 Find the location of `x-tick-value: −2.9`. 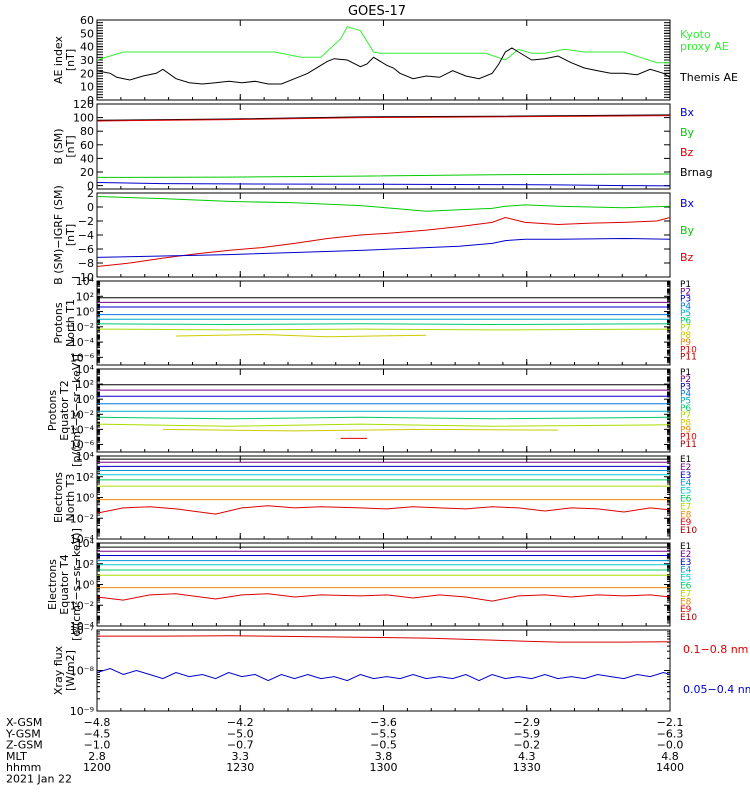

x-tick-value: −2.9 is located at coordinates (526, 722).